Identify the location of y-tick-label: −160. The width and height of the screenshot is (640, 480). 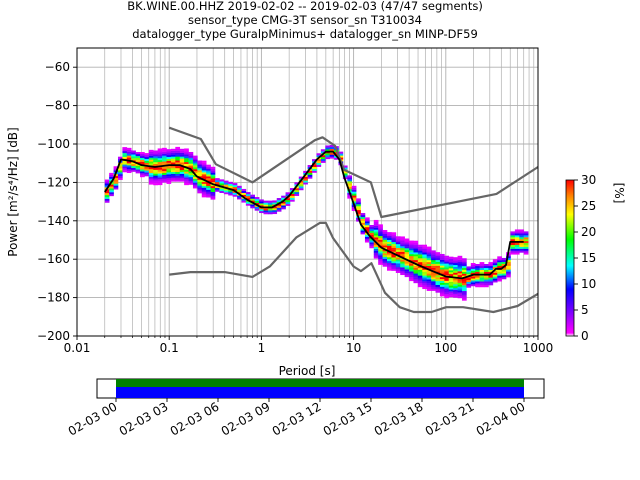
(53, 259).